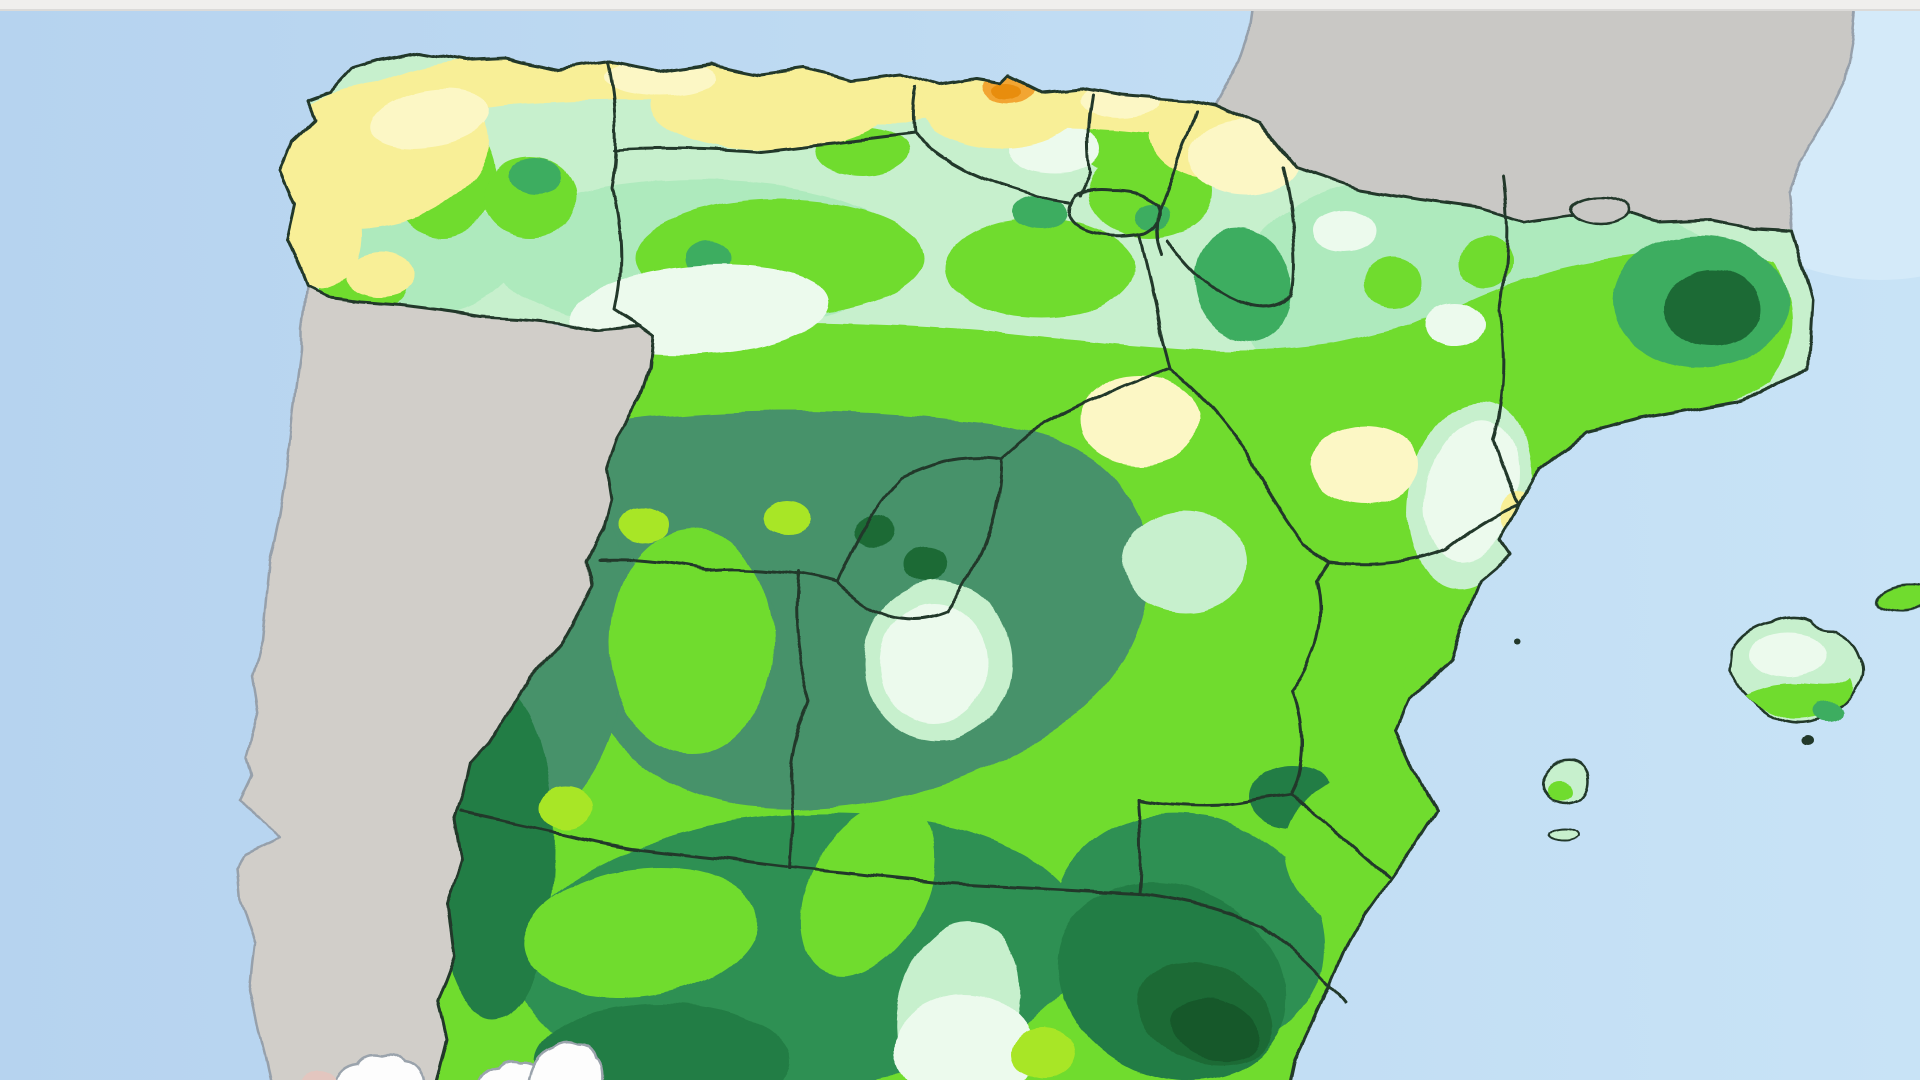  Describe the element at coordinates (960, 10) in the screenshot. I see `topbar-divider` at that location.